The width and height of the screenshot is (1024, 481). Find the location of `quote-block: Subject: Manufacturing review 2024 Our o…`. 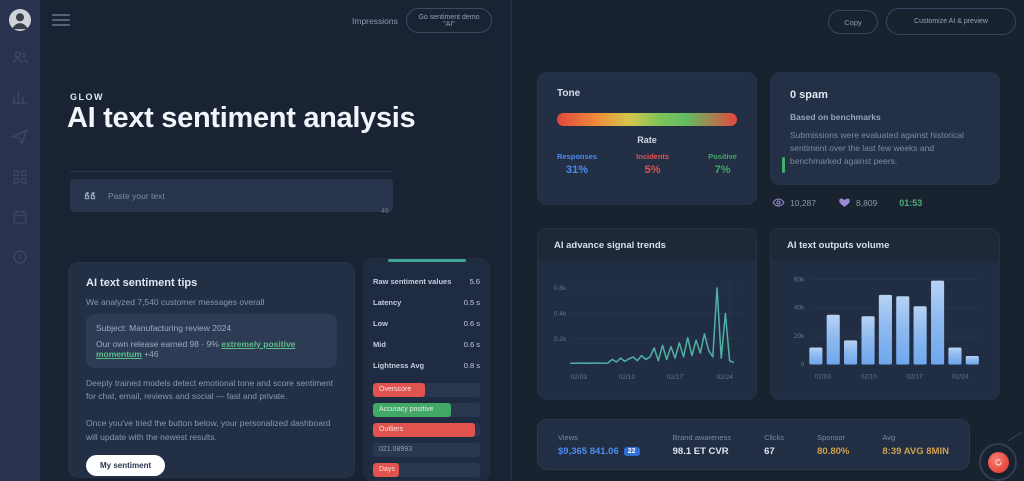

quote-block: Subject: Manufacturing review 2024 Our o… is located at coordinates (211, 341).